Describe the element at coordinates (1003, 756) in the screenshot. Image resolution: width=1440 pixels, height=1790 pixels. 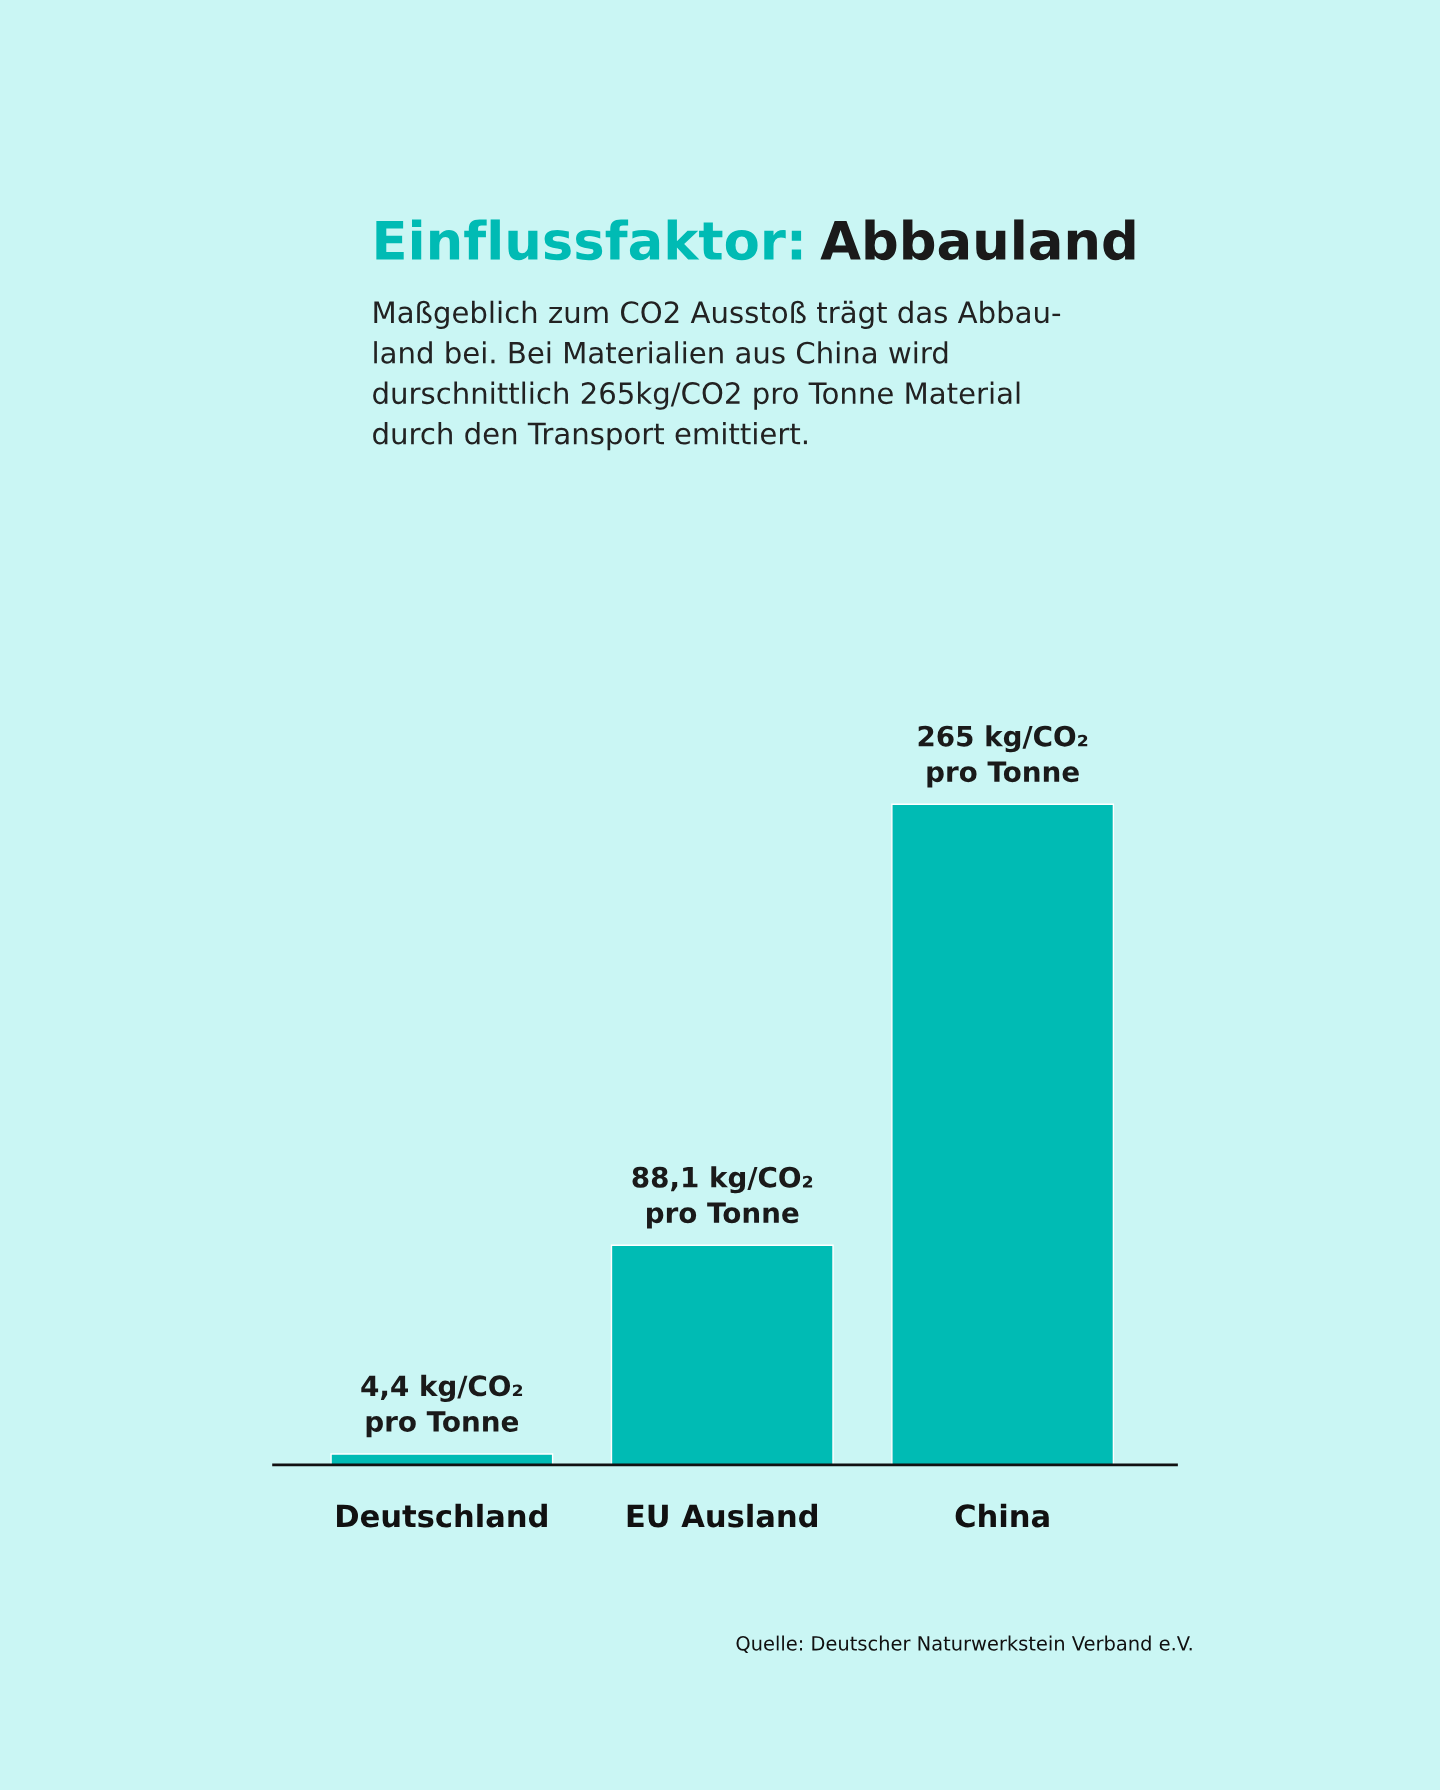
I see `data-label: 265 kg/CO₂ pro Tonne` at that location.